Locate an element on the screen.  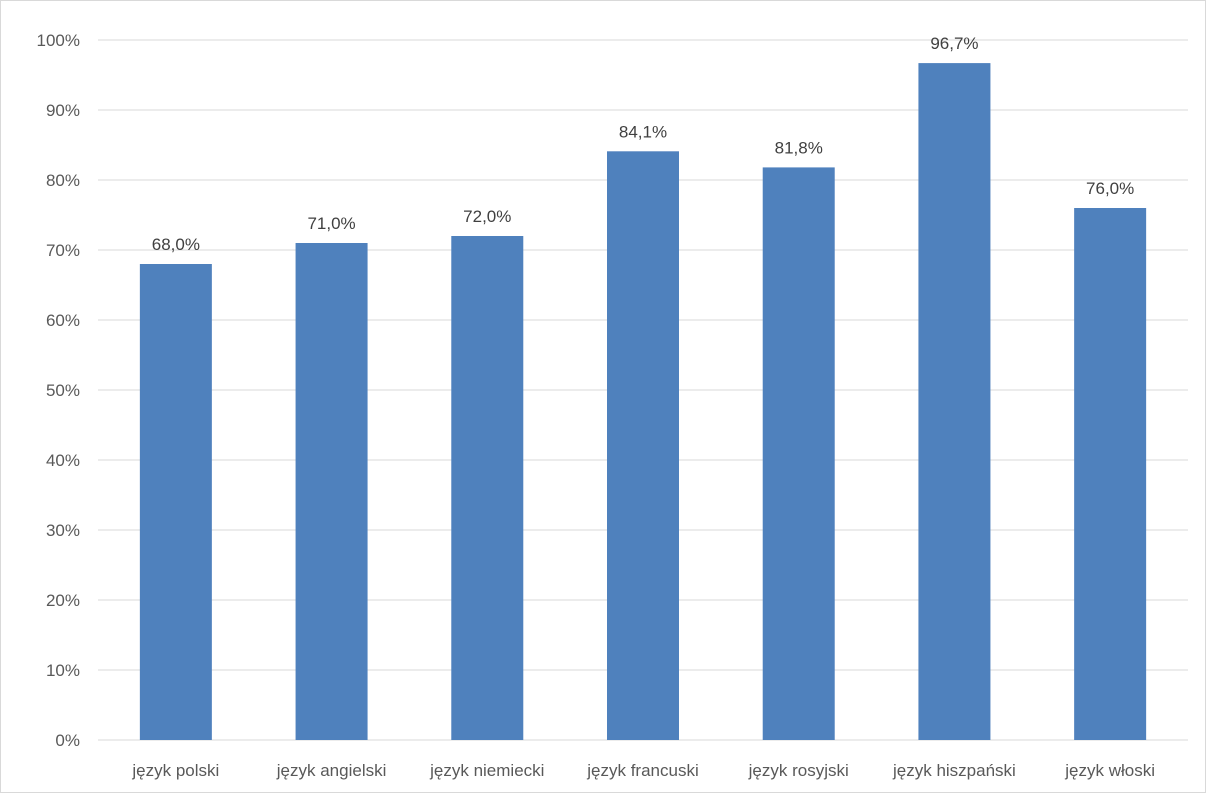
y-tick-label: 20% is located at coordinates (63, 600).